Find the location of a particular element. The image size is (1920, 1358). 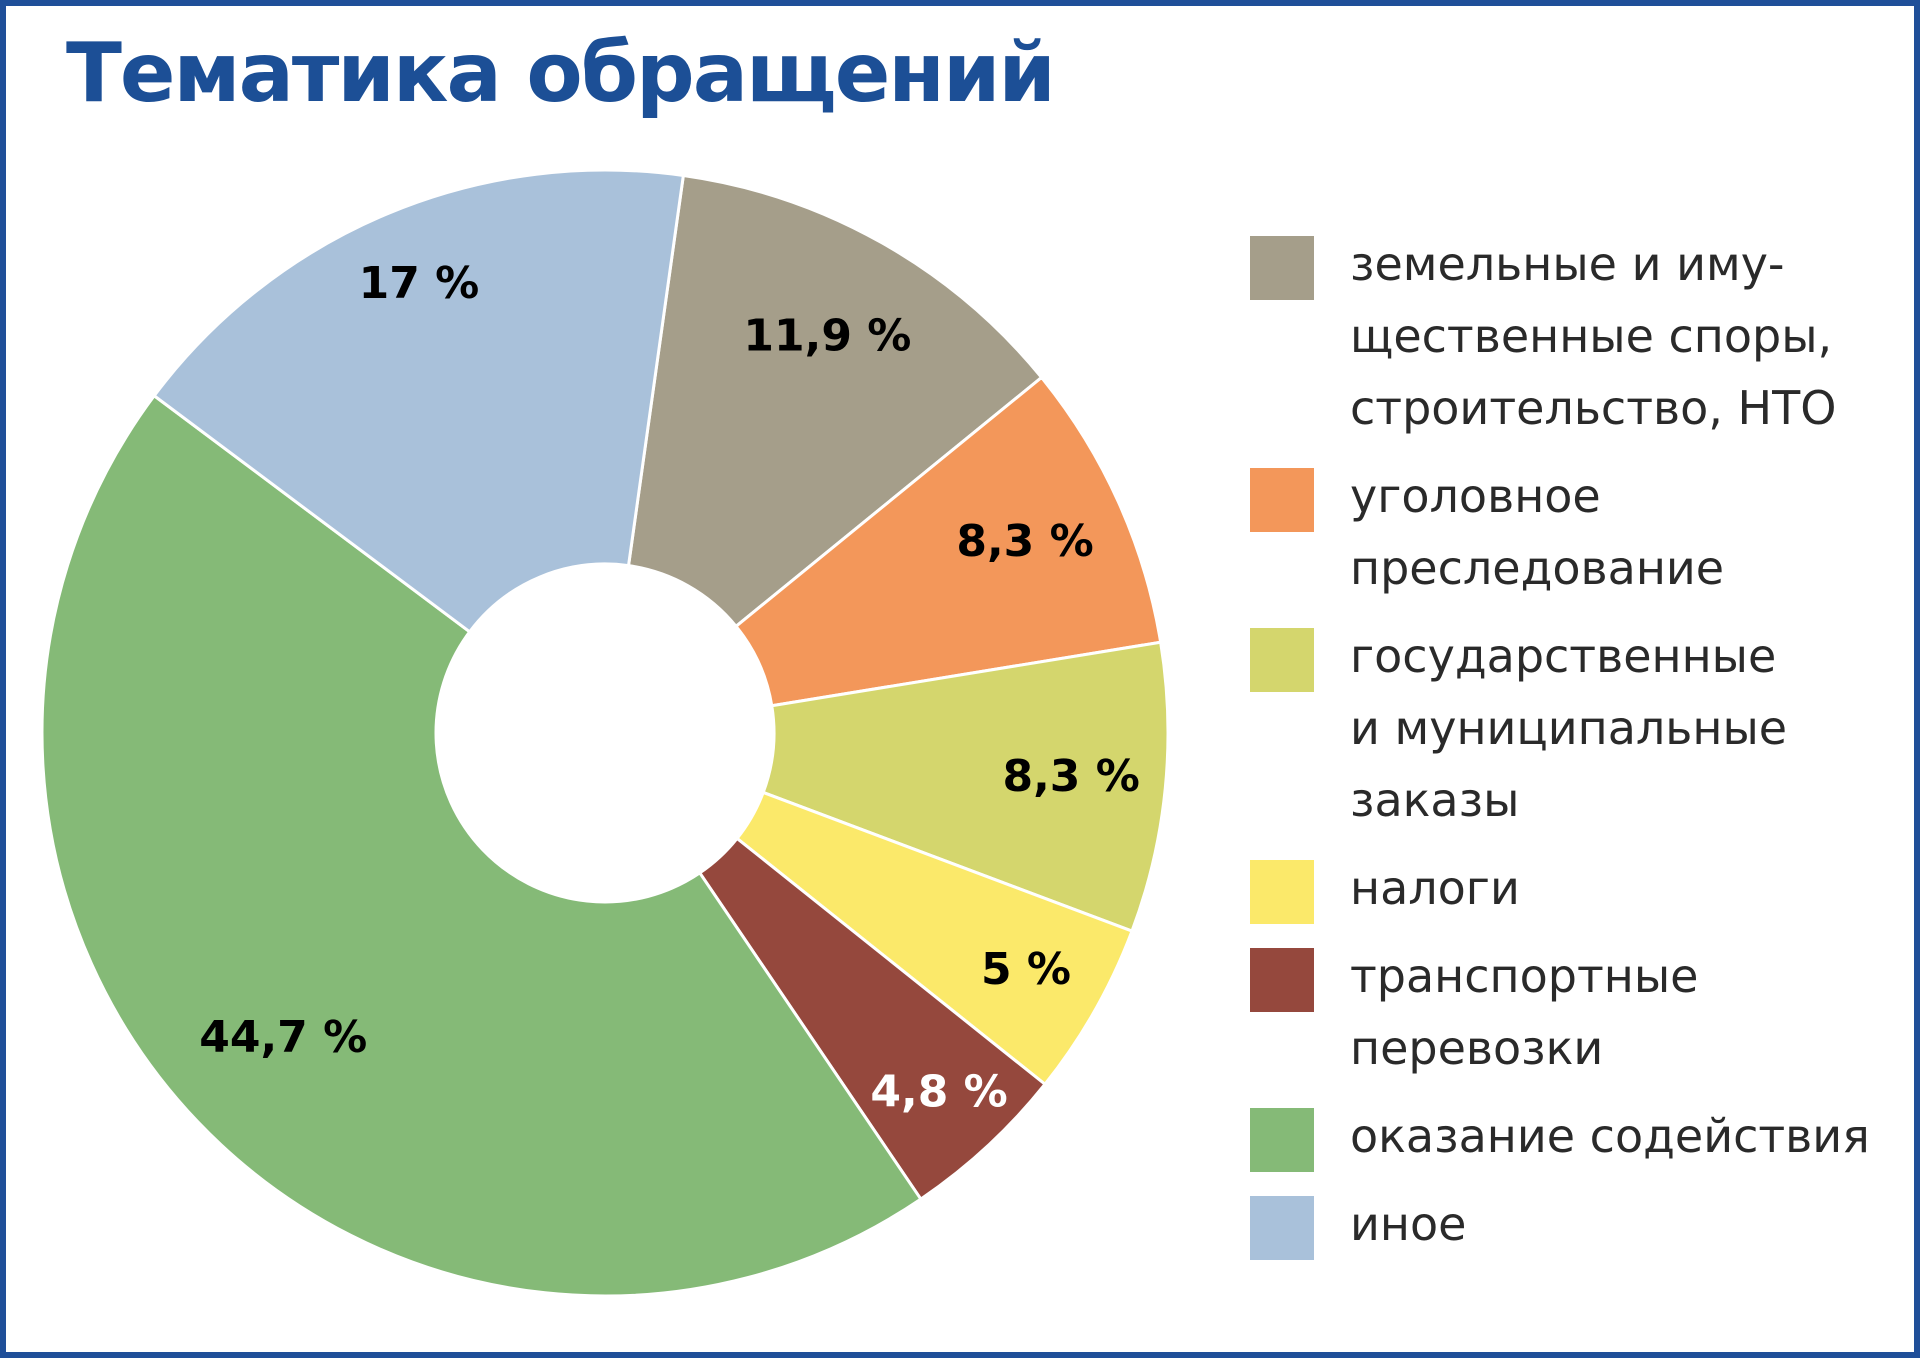

legend-item: уголовное преследование is located at coordinates (1570, 532).